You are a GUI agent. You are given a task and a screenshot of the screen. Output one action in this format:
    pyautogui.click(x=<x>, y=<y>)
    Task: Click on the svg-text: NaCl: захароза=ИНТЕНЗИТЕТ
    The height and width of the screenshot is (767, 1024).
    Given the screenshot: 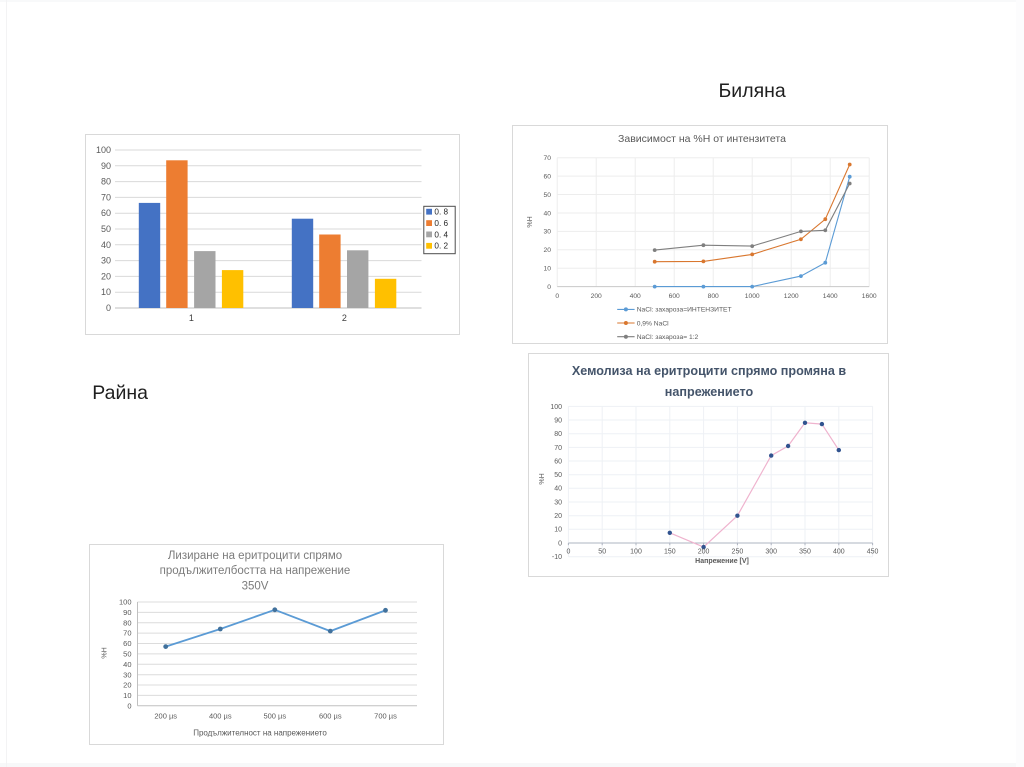 What is the action you would take?
    pyautogui.click(x=684, y=310)
    